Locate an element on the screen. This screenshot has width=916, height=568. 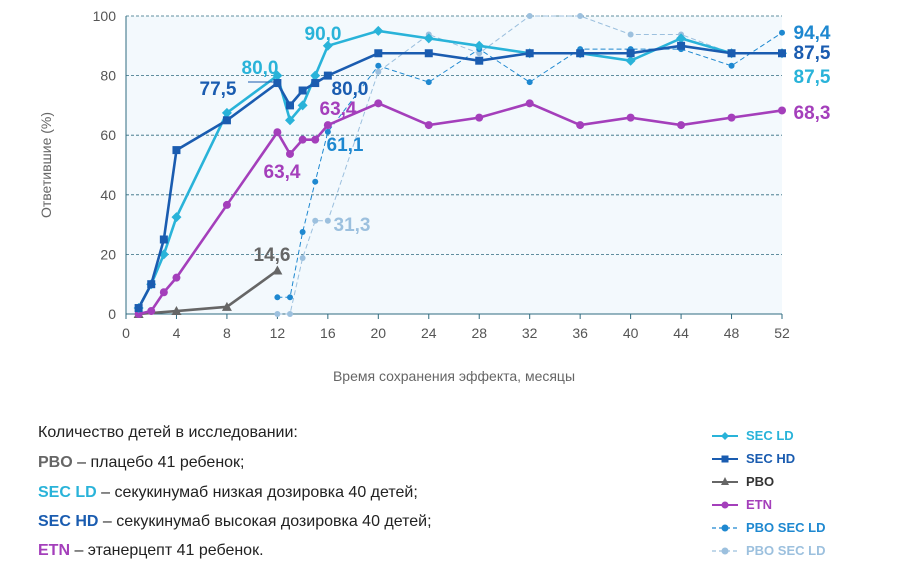
legend-item: SEC HD is located at coordinates (768, 458).